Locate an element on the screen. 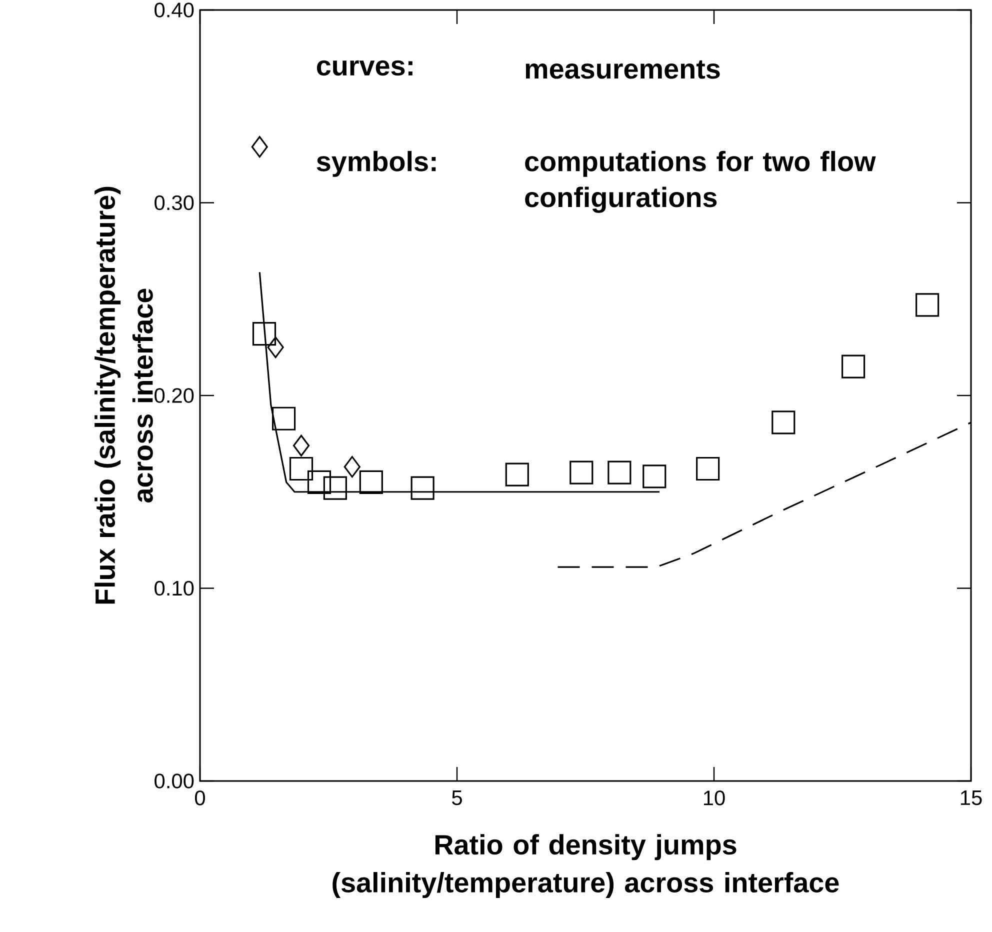 The width and height of the screenshot is (992, 932). annotation: measurements is located at coordinates (623, 69).